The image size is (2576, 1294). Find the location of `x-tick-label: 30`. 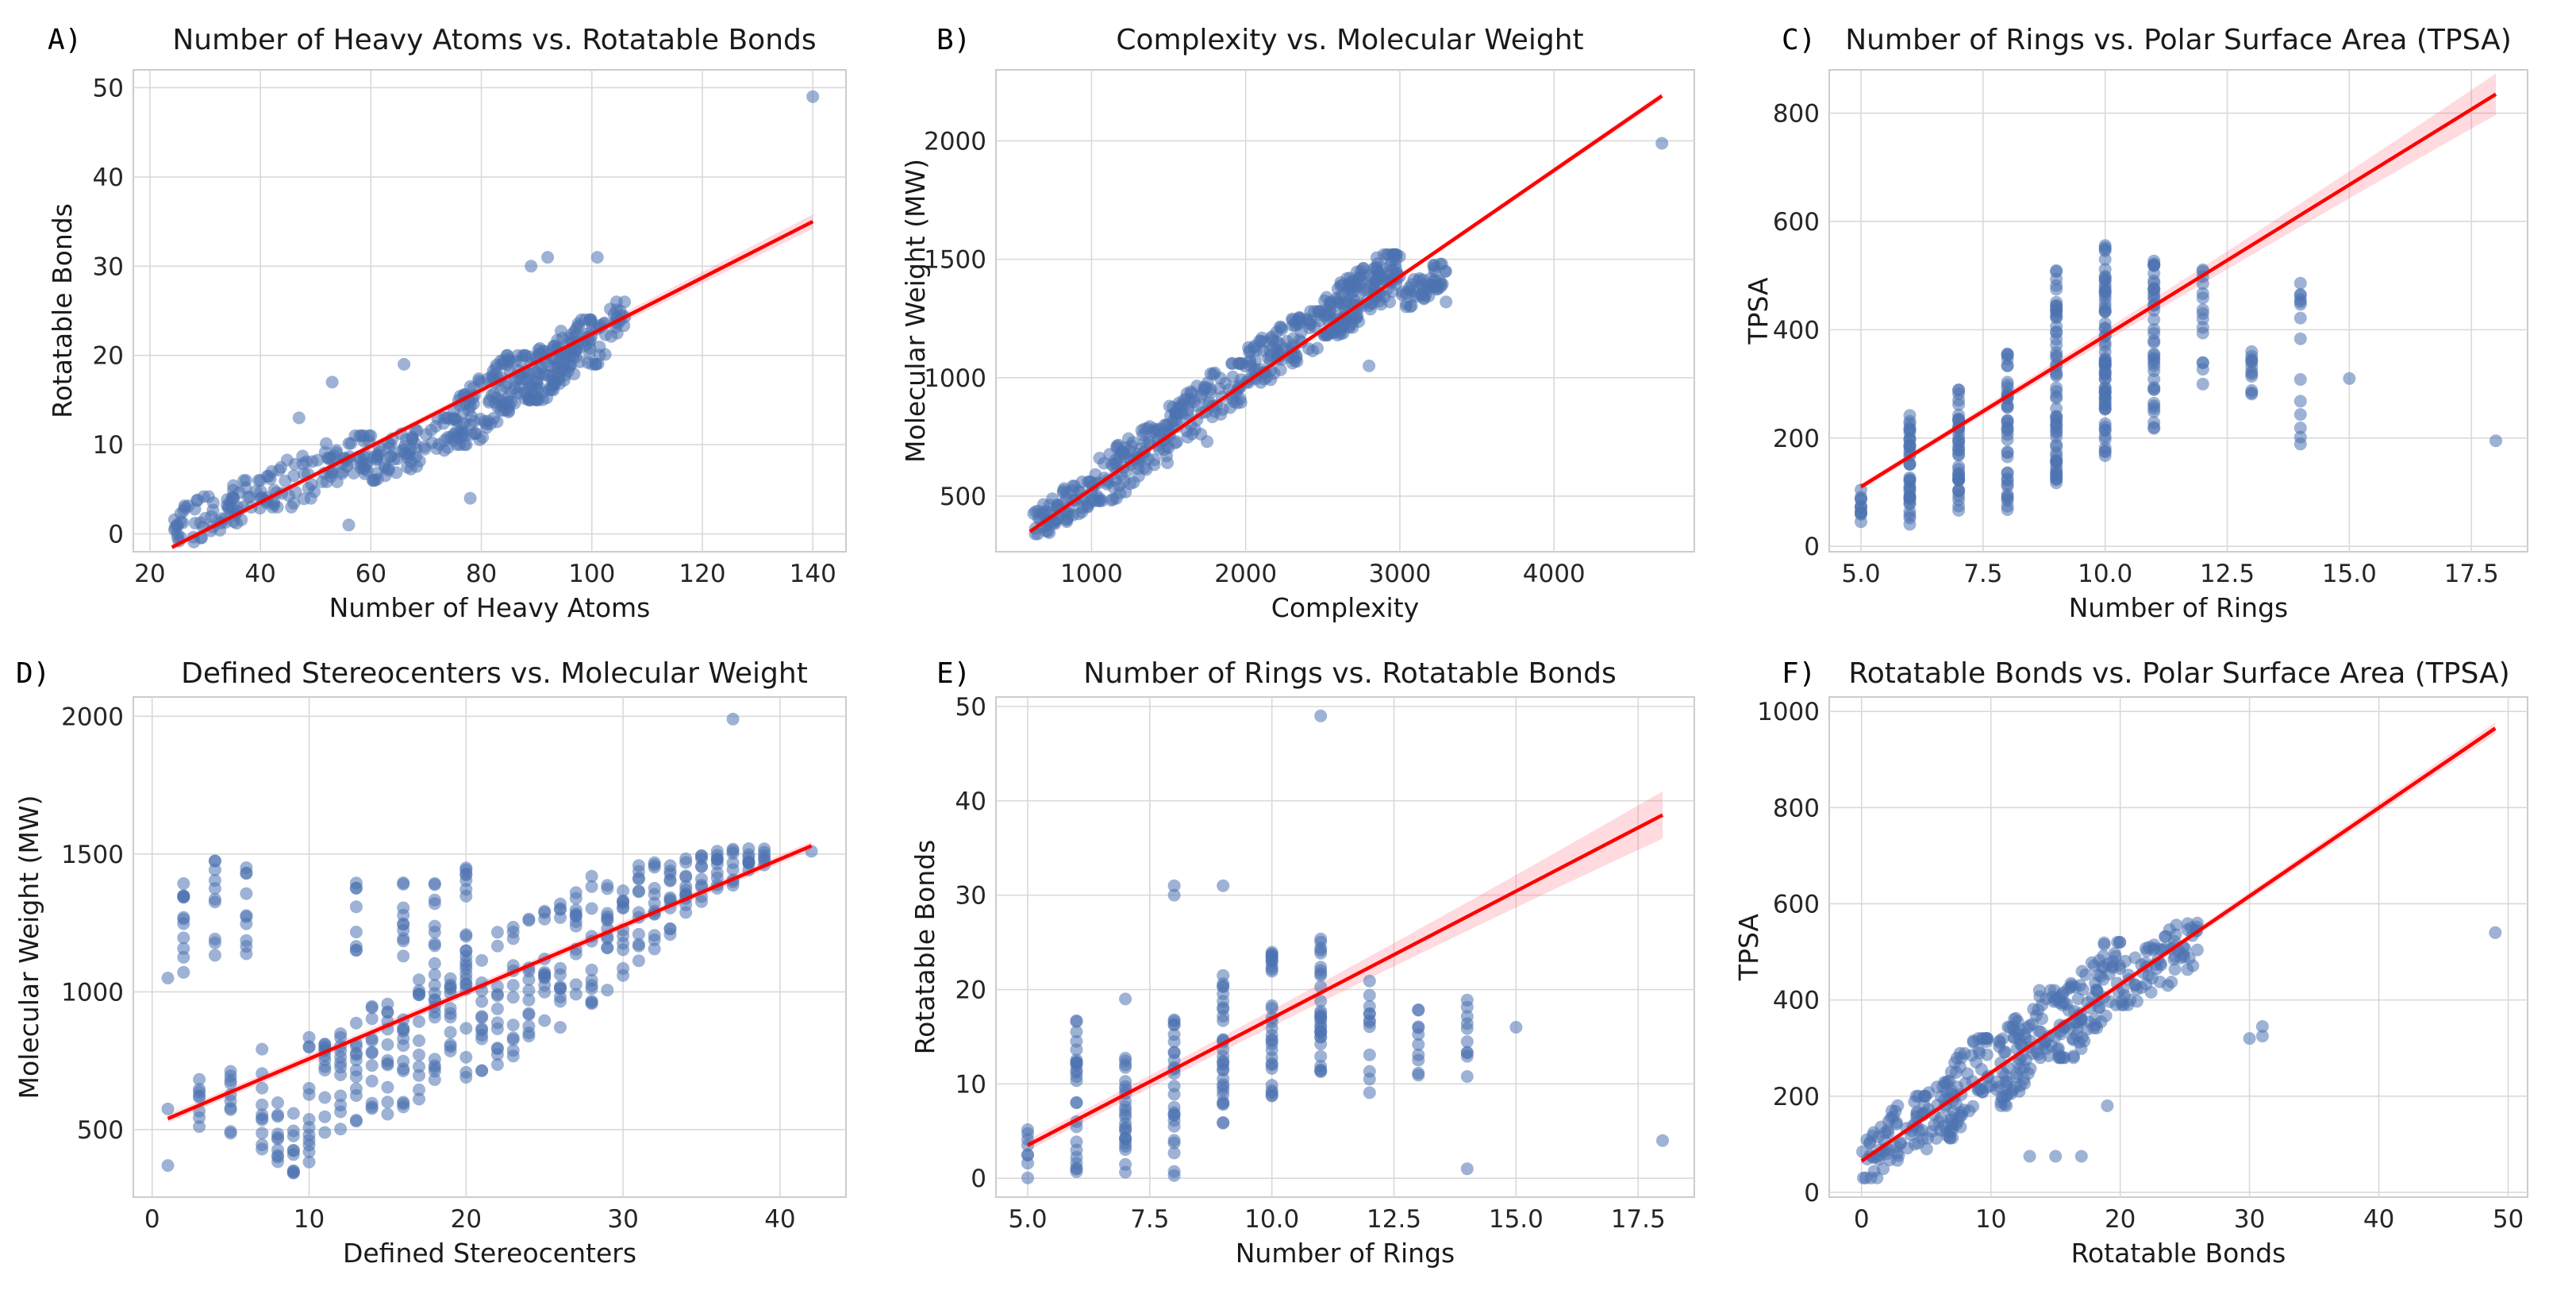

x-tick-label: 30 is located at coordinates (622, 1219).